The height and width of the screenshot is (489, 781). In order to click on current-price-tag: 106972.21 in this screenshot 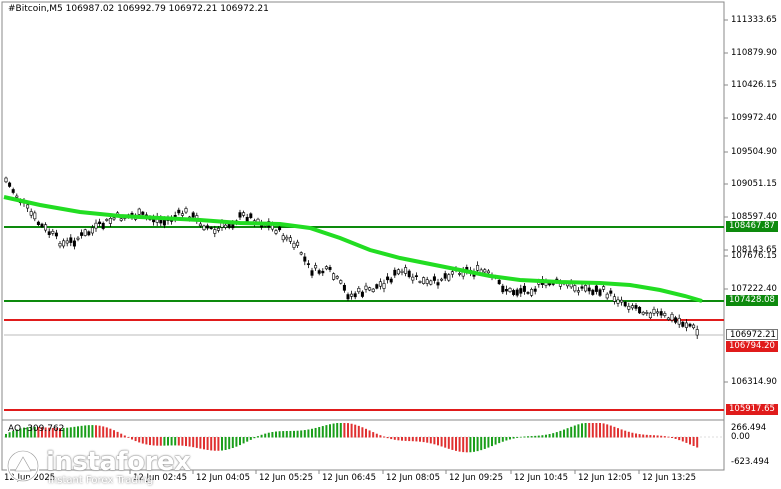, I will do `click(752, 334)`.